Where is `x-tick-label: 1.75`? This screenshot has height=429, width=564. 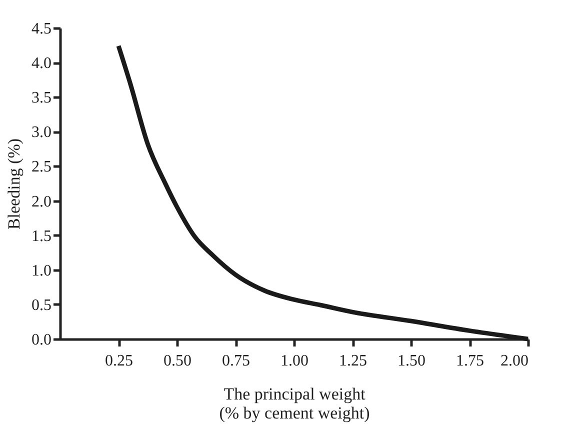
x-tick-label: 1.75 is located at coordinates (470, 361).